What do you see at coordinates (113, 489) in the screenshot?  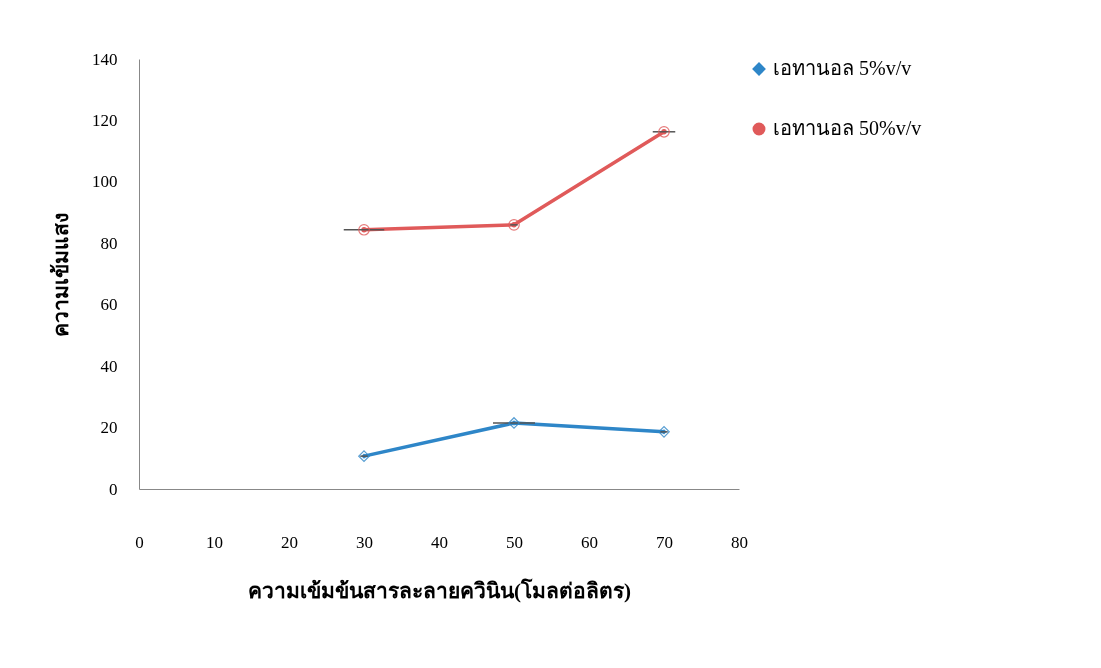 I see `y-tick-label: 0` at bounding box center [113, 489].